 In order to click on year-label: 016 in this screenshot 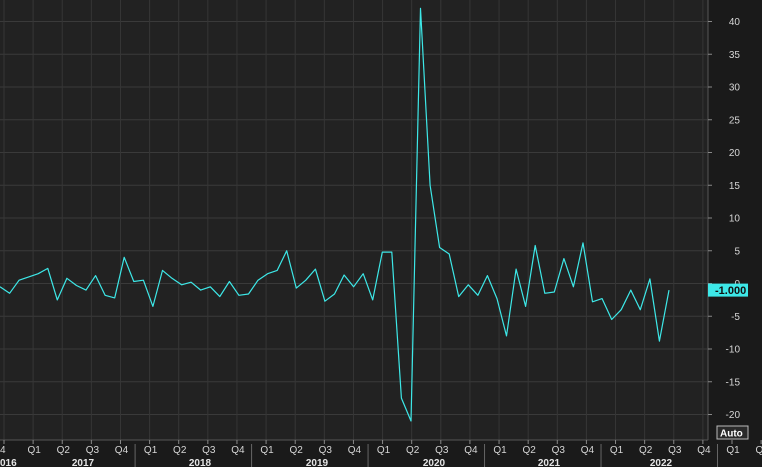, I will do `click(8, 462)`.